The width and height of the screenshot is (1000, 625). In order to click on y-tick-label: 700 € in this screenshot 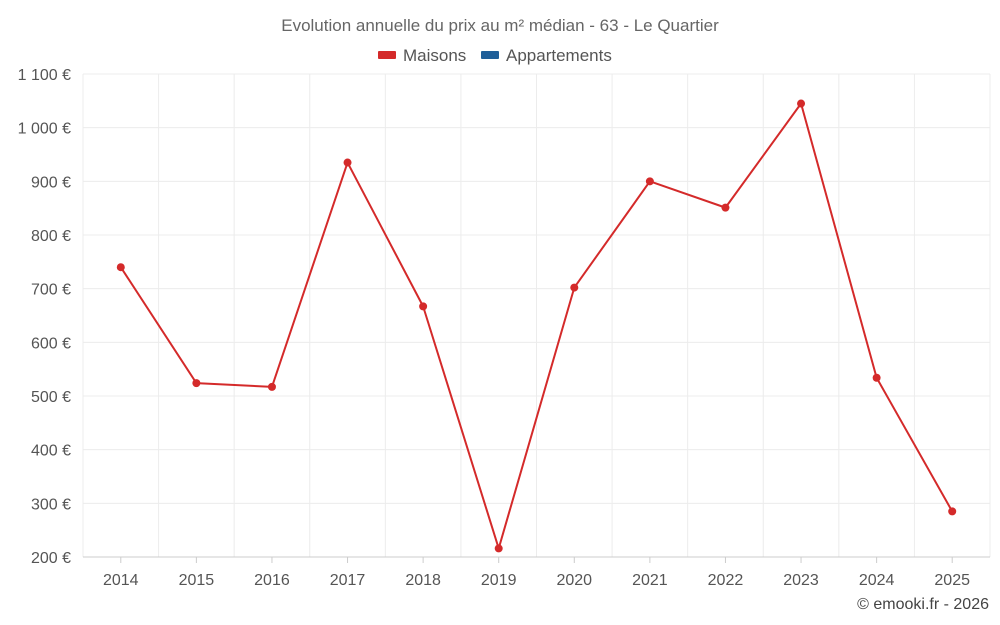, I will do `click(51, 290)`.